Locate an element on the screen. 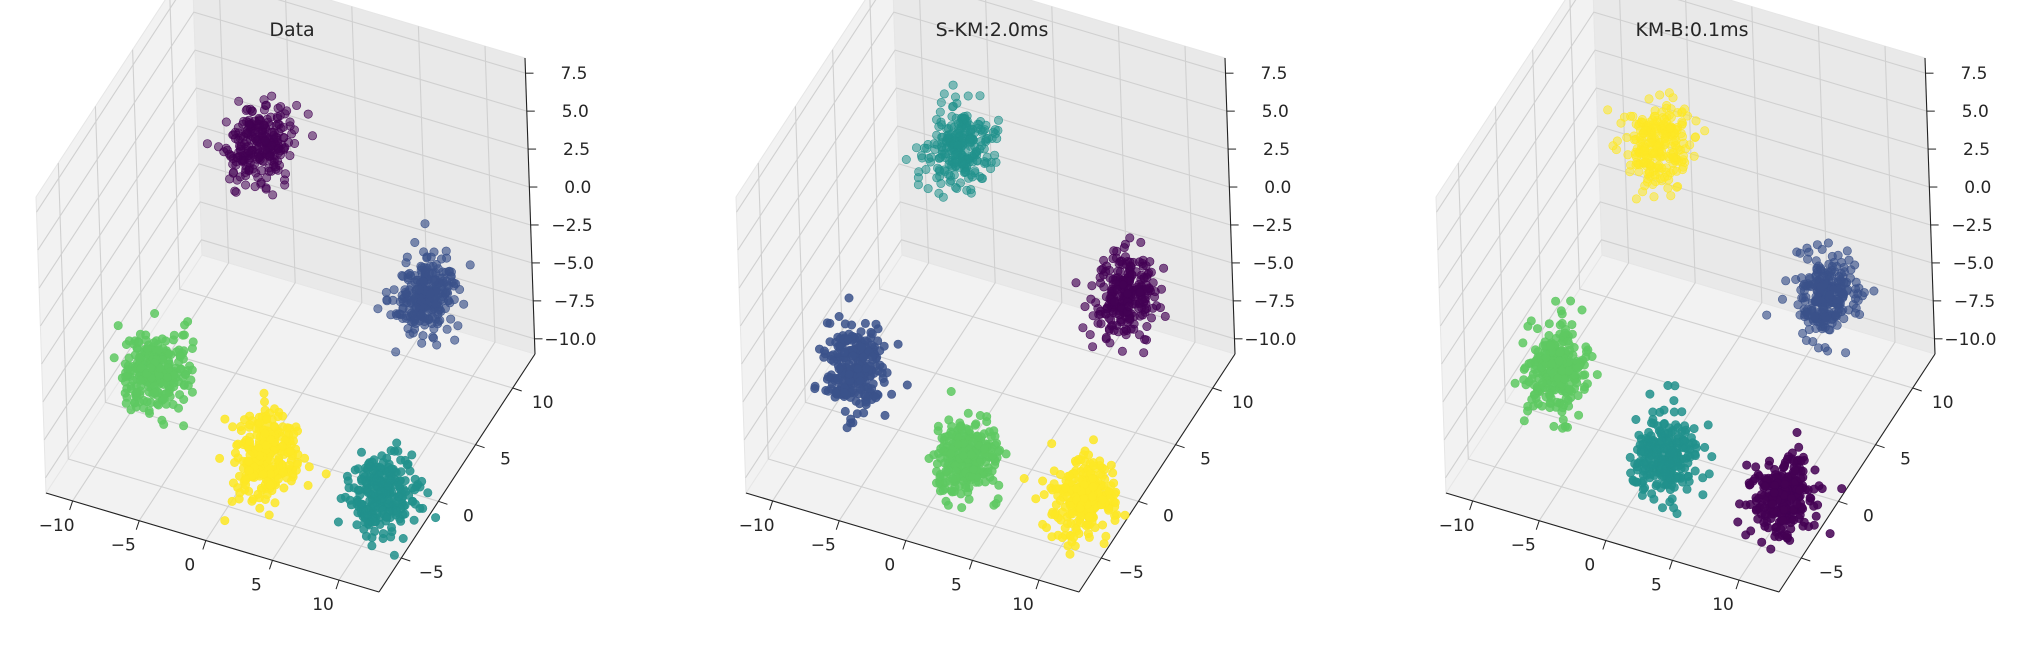 Image resolution: width=2037 pixels, height=647 pixels. x-tick-label: 10 is located at coordinates (1723, 605).